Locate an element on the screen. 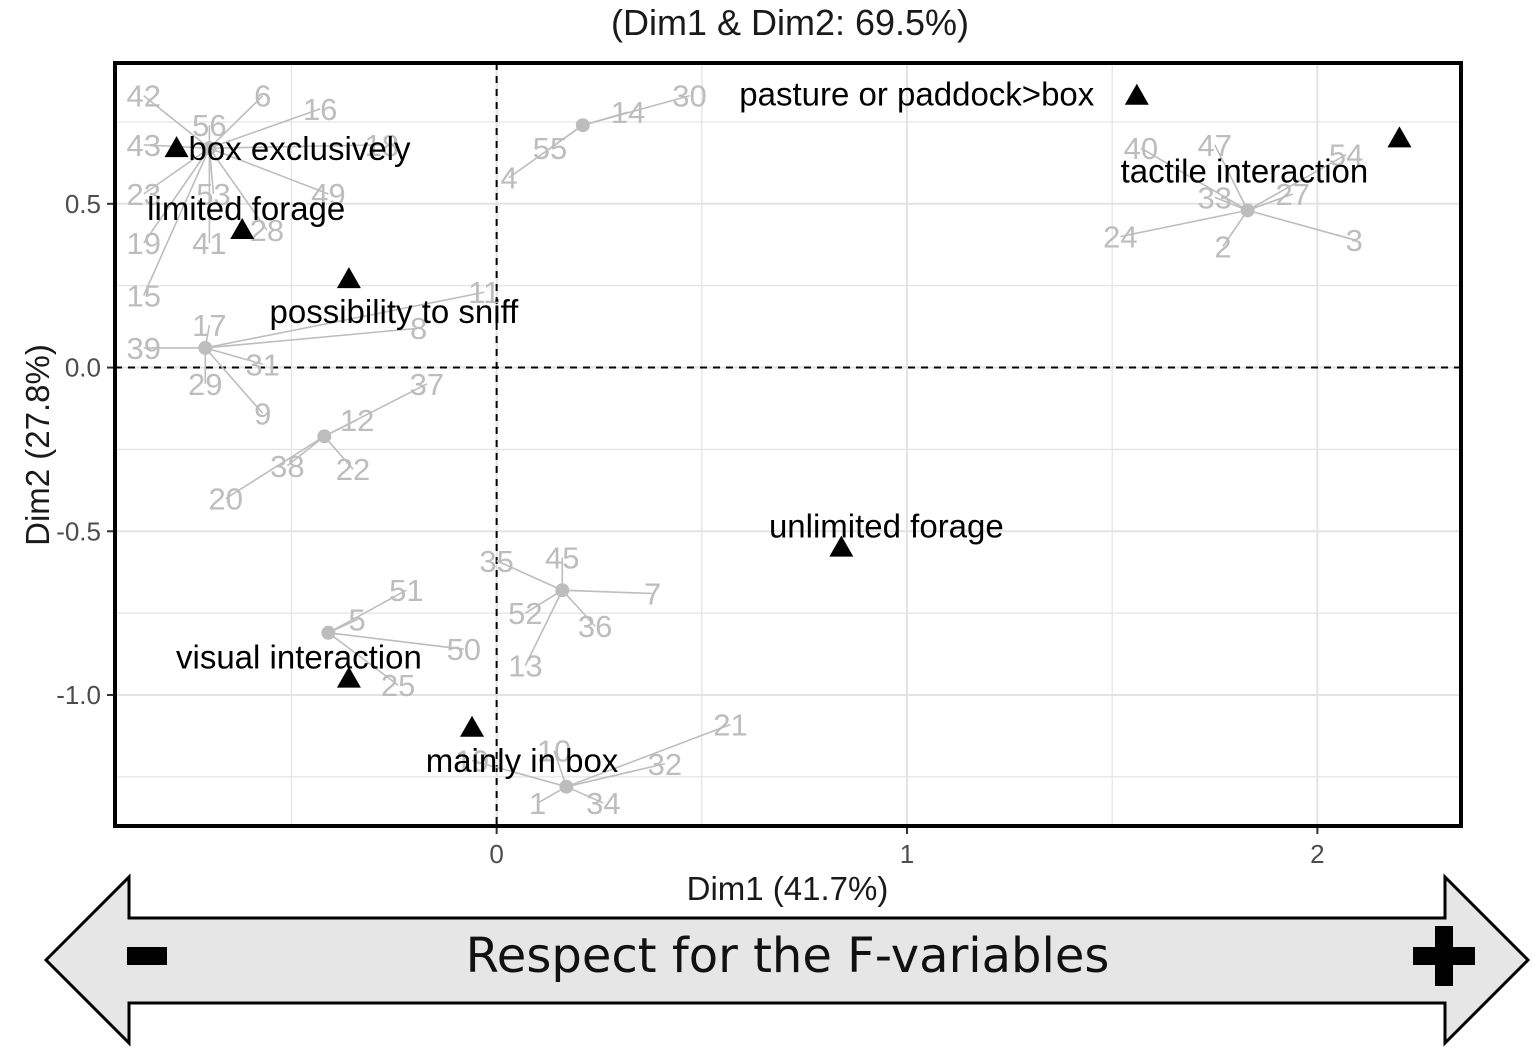  individual-label: 27 is located at coordinates (1293, 194).